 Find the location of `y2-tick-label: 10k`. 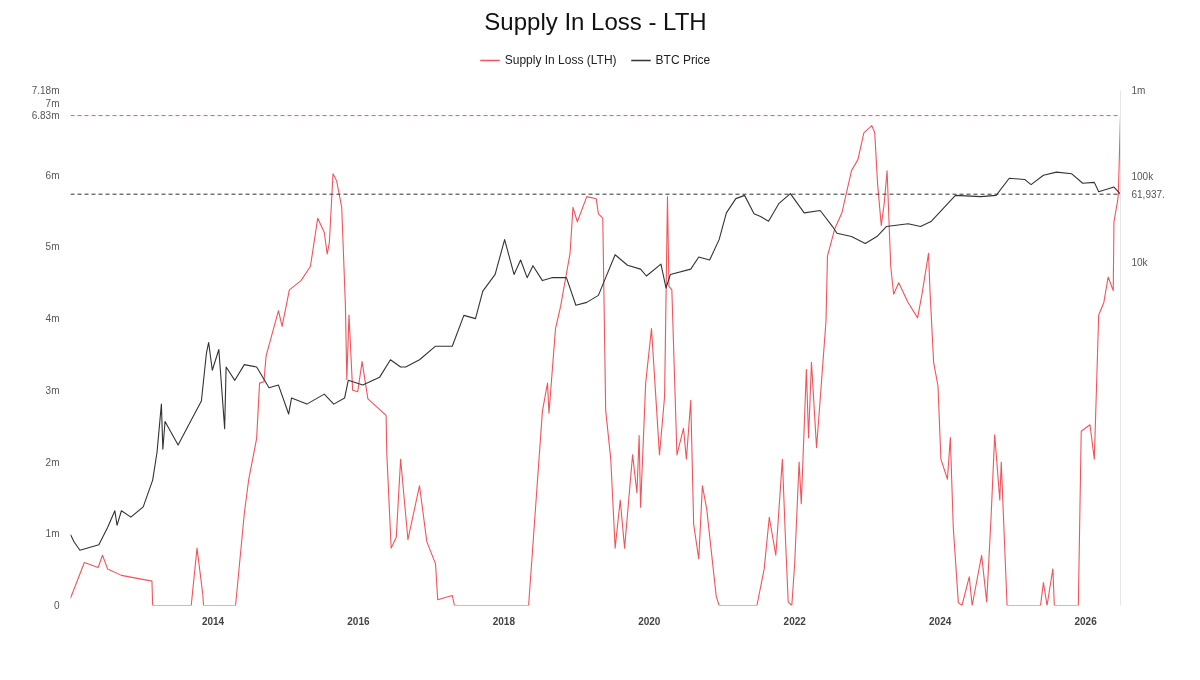

y2-tick-label: 10k is located at coordinates (1140, 262).